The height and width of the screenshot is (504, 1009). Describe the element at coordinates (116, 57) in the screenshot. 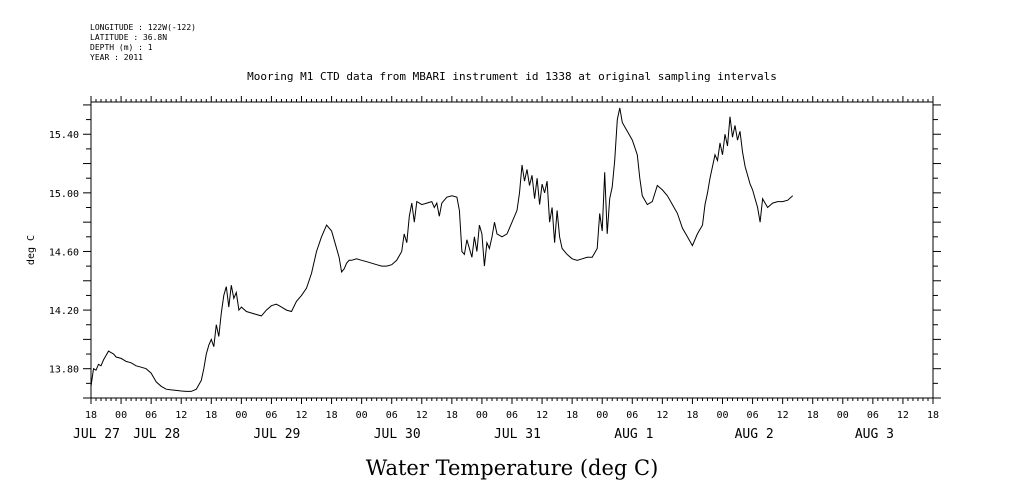

I see `meta-year: YEAR : 2011` at that location.